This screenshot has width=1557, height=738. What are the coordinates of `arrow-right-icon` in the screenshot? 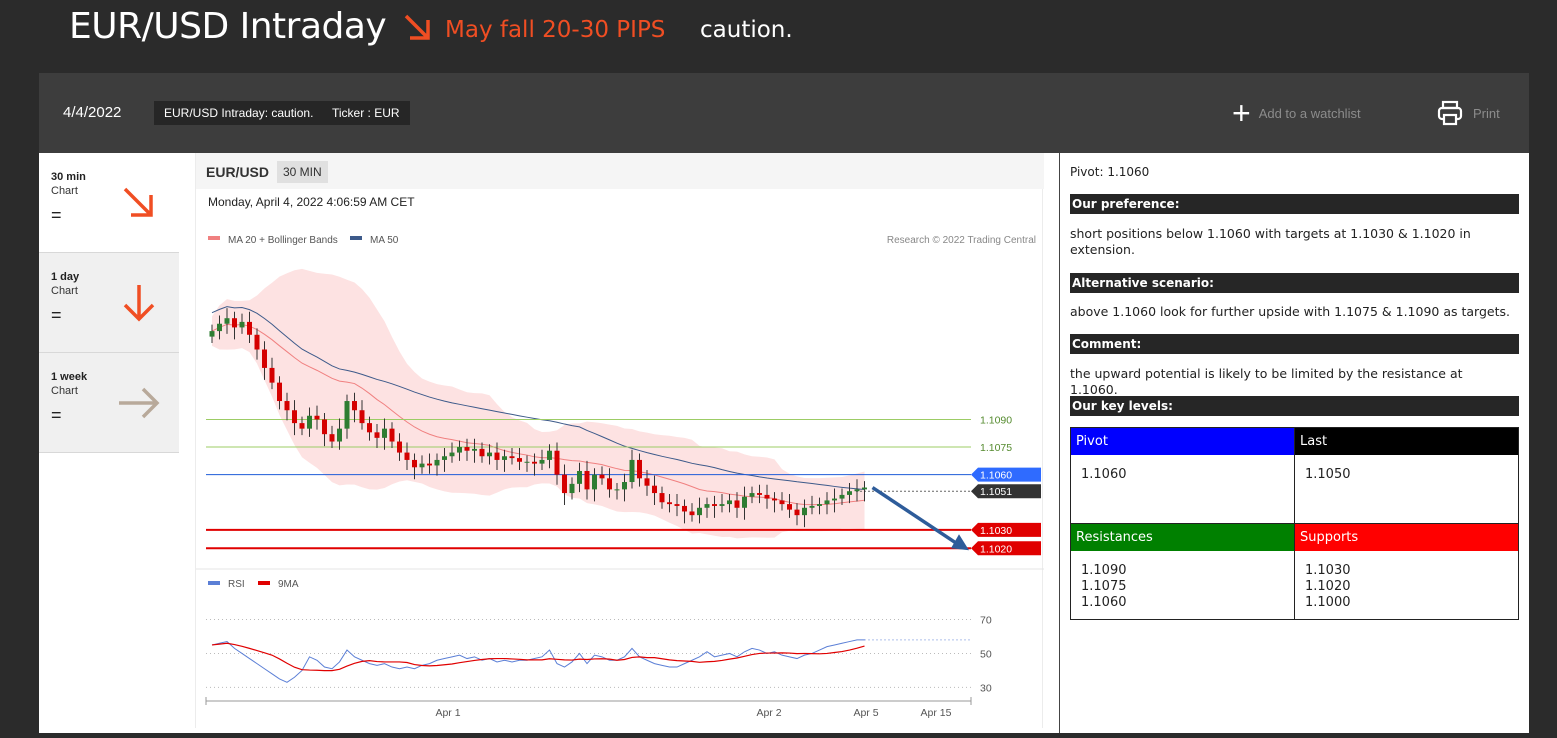 It's located at (139, 403).